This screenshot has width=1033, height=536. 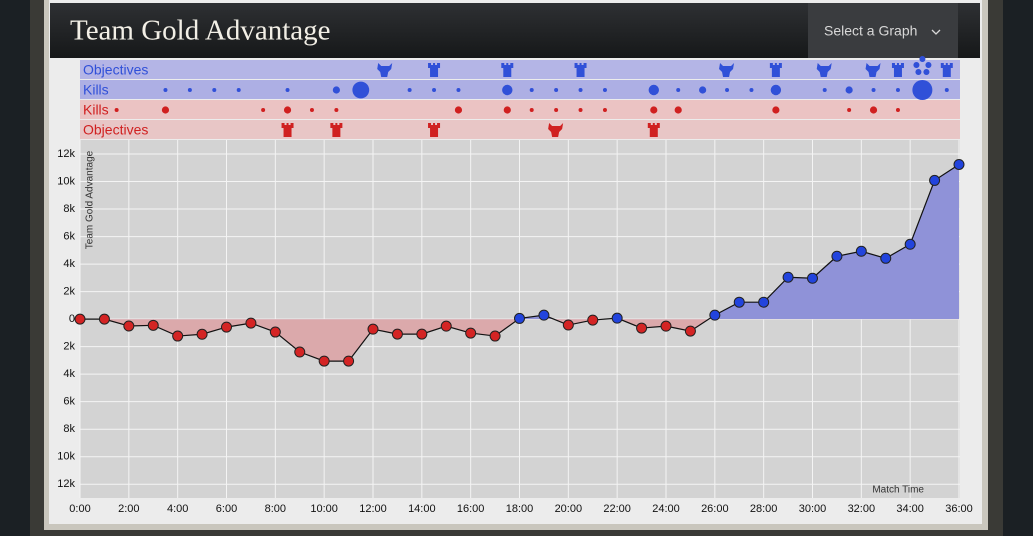 I want to click on x-tick-label: 30:00, so click(x=813, y=509).